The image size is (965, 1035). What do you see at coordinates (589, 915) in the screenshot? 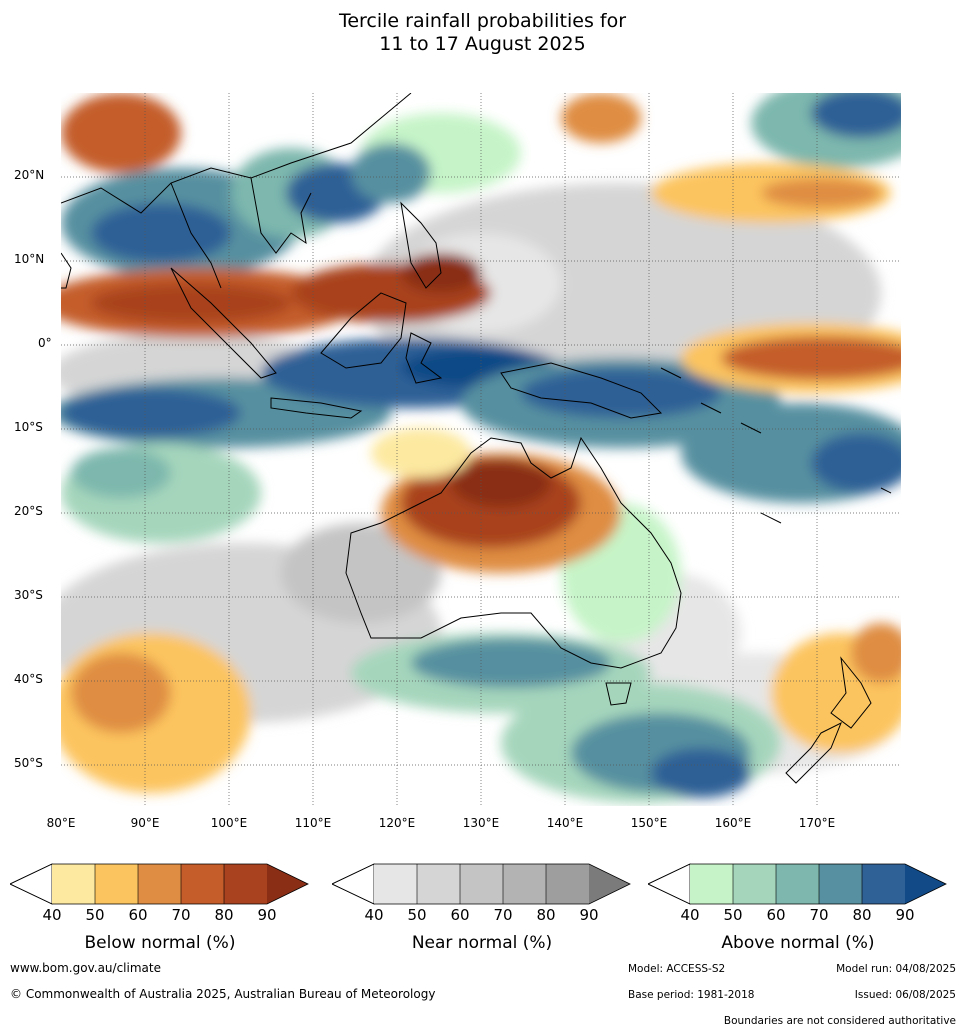
I see `near-tick-90: 90` at bounding box center [589, 915].